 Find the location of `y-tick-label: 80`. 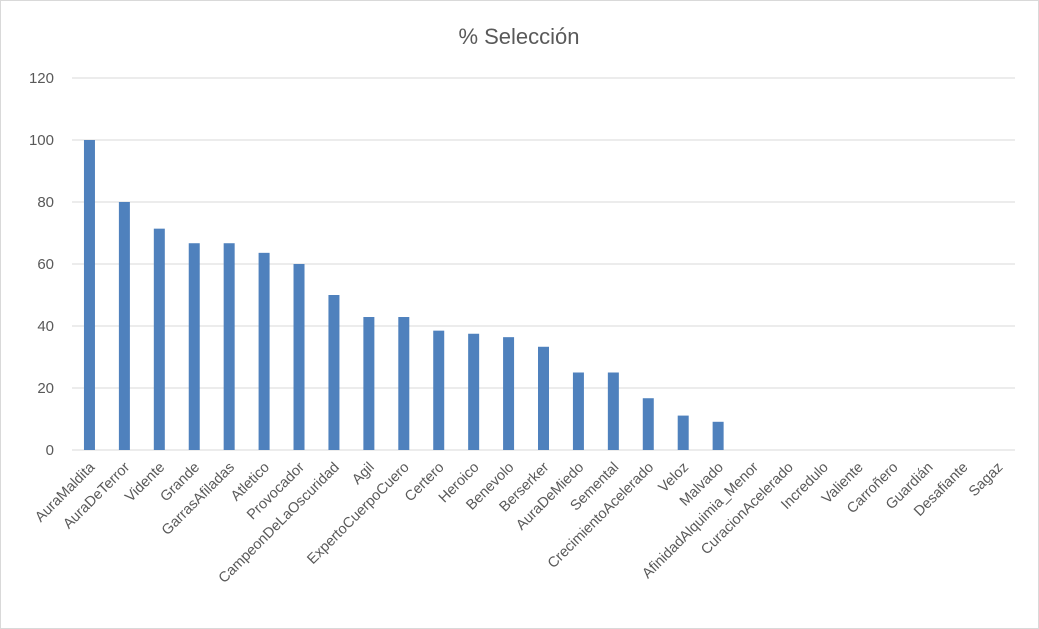

y-tick-label: 80 is located at coordinates (45, 202).